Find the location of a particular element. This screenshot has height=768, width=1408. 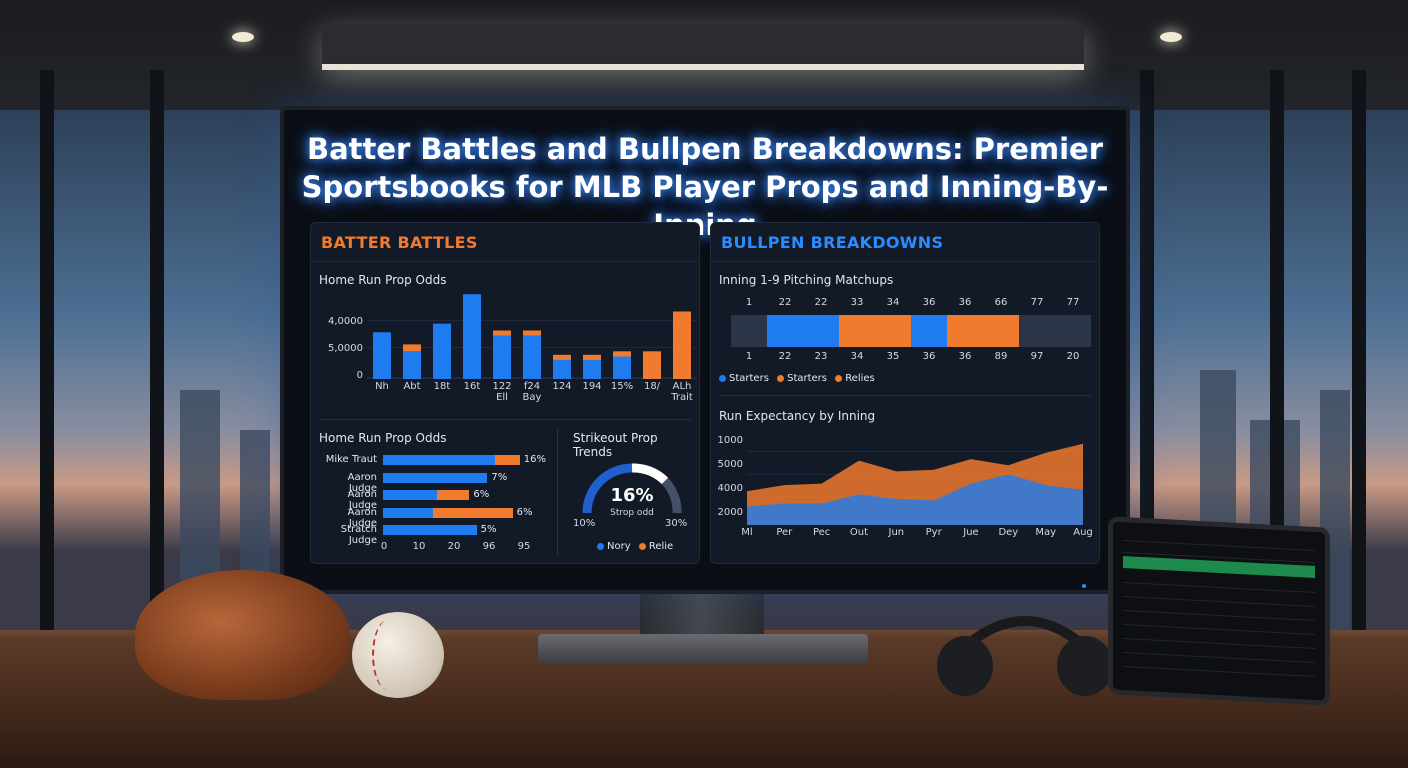

chart-title: Run Expectancy by Inning is located at coordinates (797, 416).